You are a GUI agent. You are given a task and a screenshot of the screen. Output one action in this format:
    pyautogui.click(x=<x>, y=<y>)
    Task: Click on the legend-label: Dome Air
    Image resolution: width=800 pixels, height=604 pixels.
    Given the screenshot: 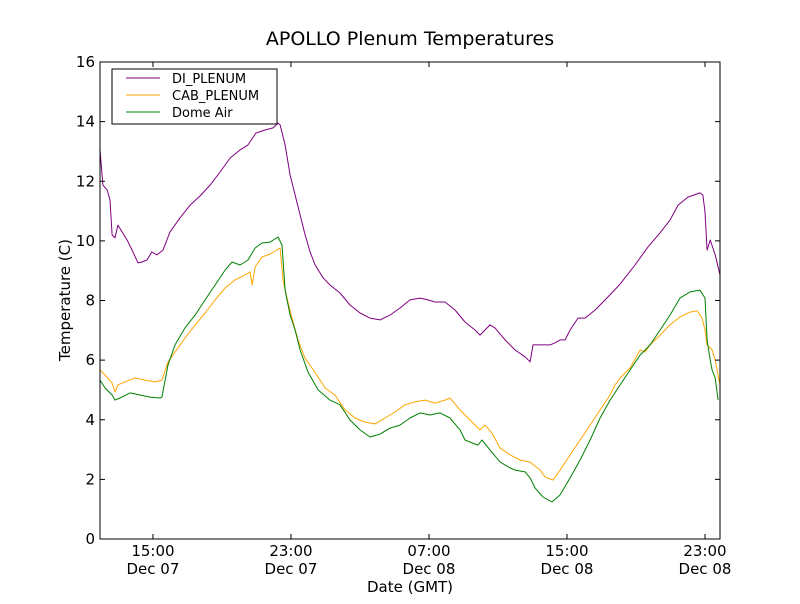 What is the action you would take?
    pyautogui.click(x=202, y=113)
    